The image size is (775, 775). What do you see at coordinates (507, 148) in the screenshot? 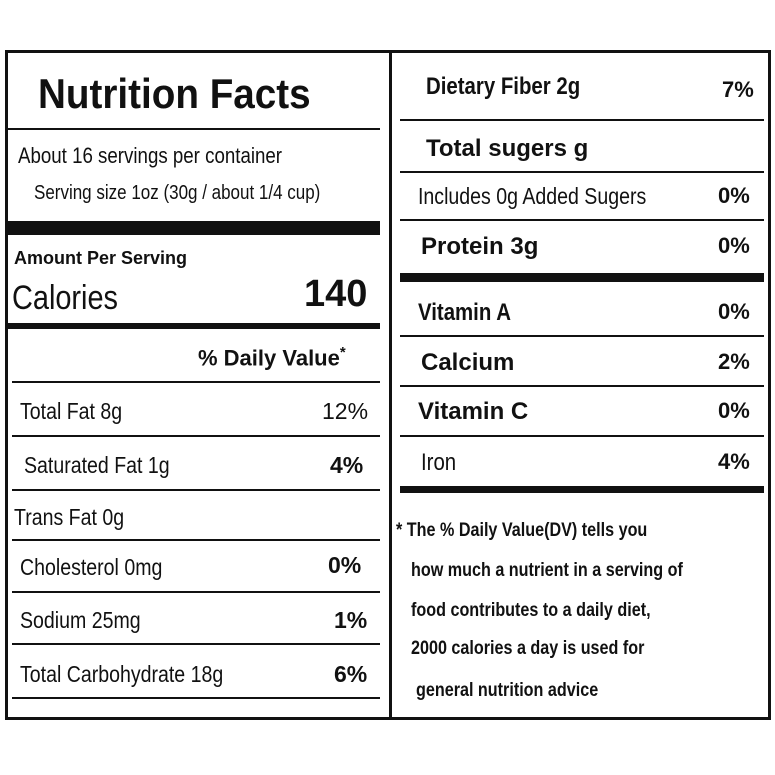
I see `nutrient-name: Total sugers g` at bounding box center [507, 148].